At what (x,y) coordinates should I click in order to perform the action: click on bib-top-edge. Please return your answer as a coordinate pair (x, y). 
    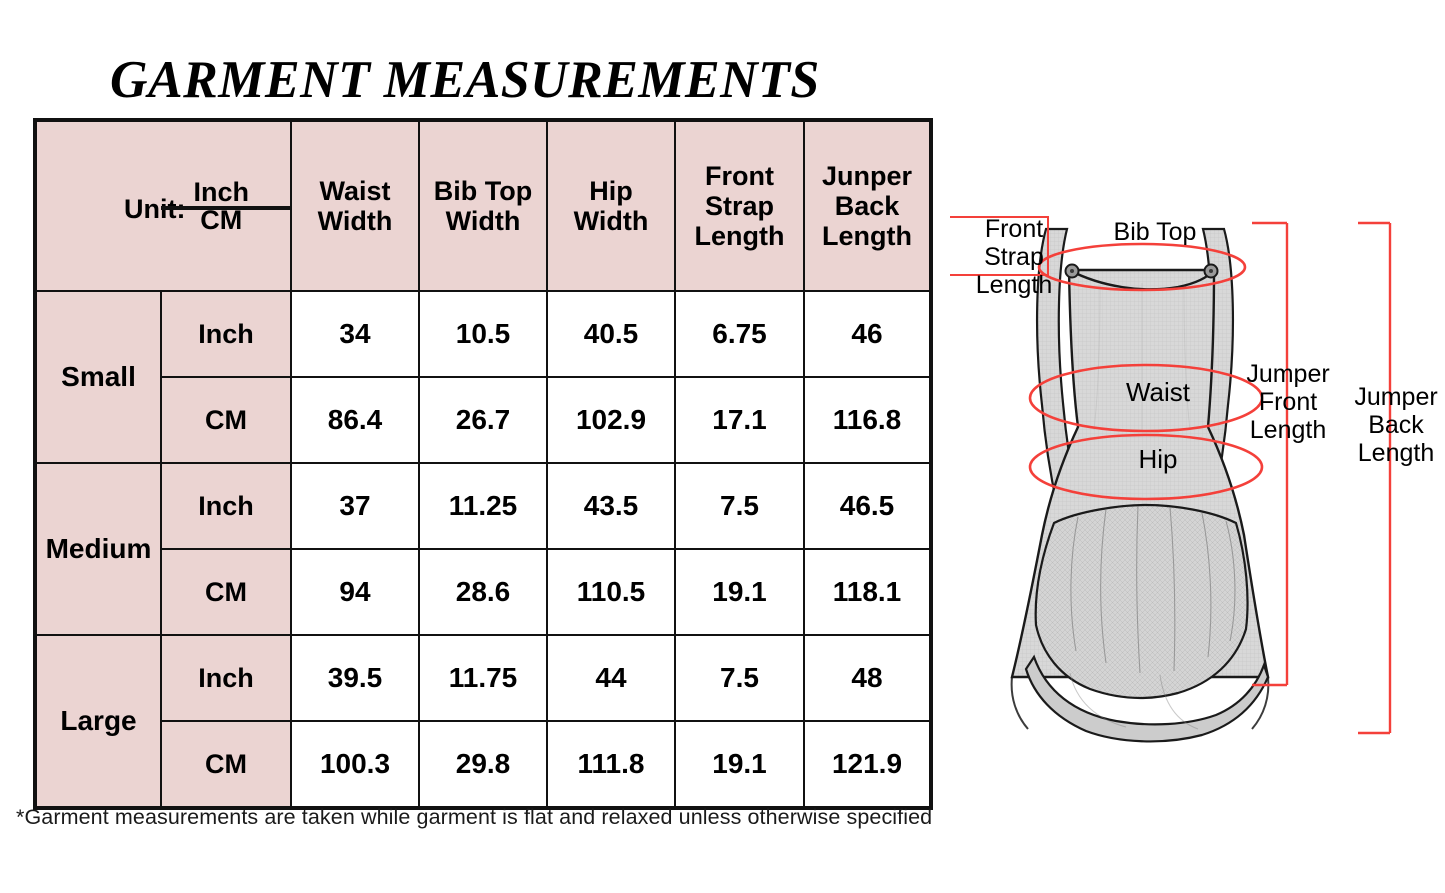
    Looking at the image, I should click on (1141, 279).